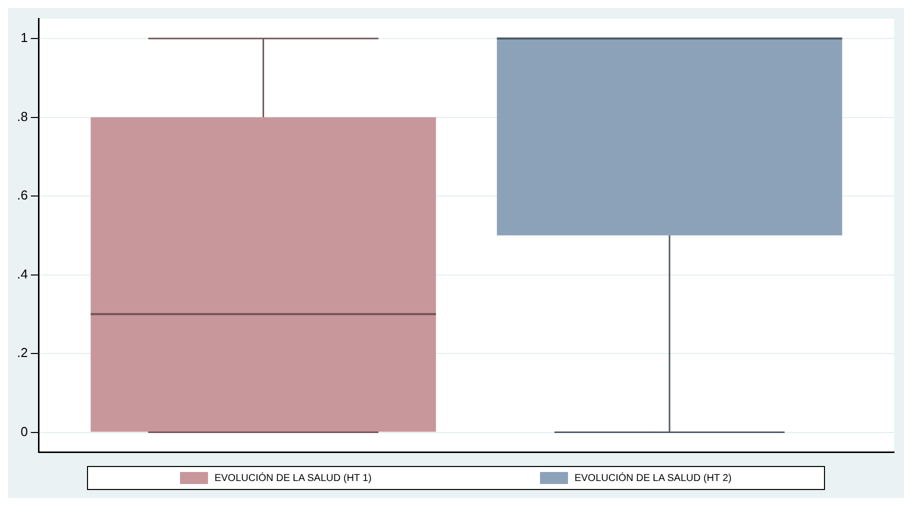 This screenshot has height=516, width=912. I want to click on y-tick-label: 0, so click(24, 431).